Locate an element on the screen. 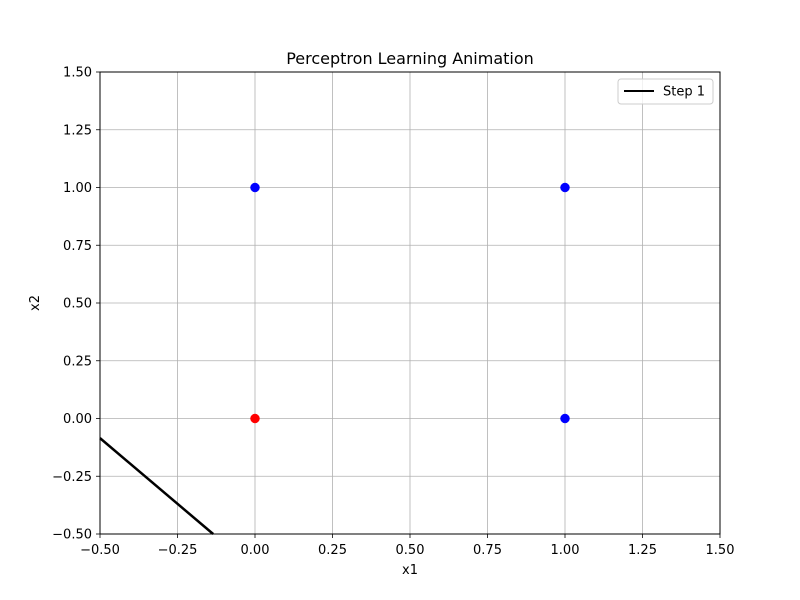 This screenshot has width=800, height=600. x-tick-label: 0.50 is located at coordinates (410, 550).